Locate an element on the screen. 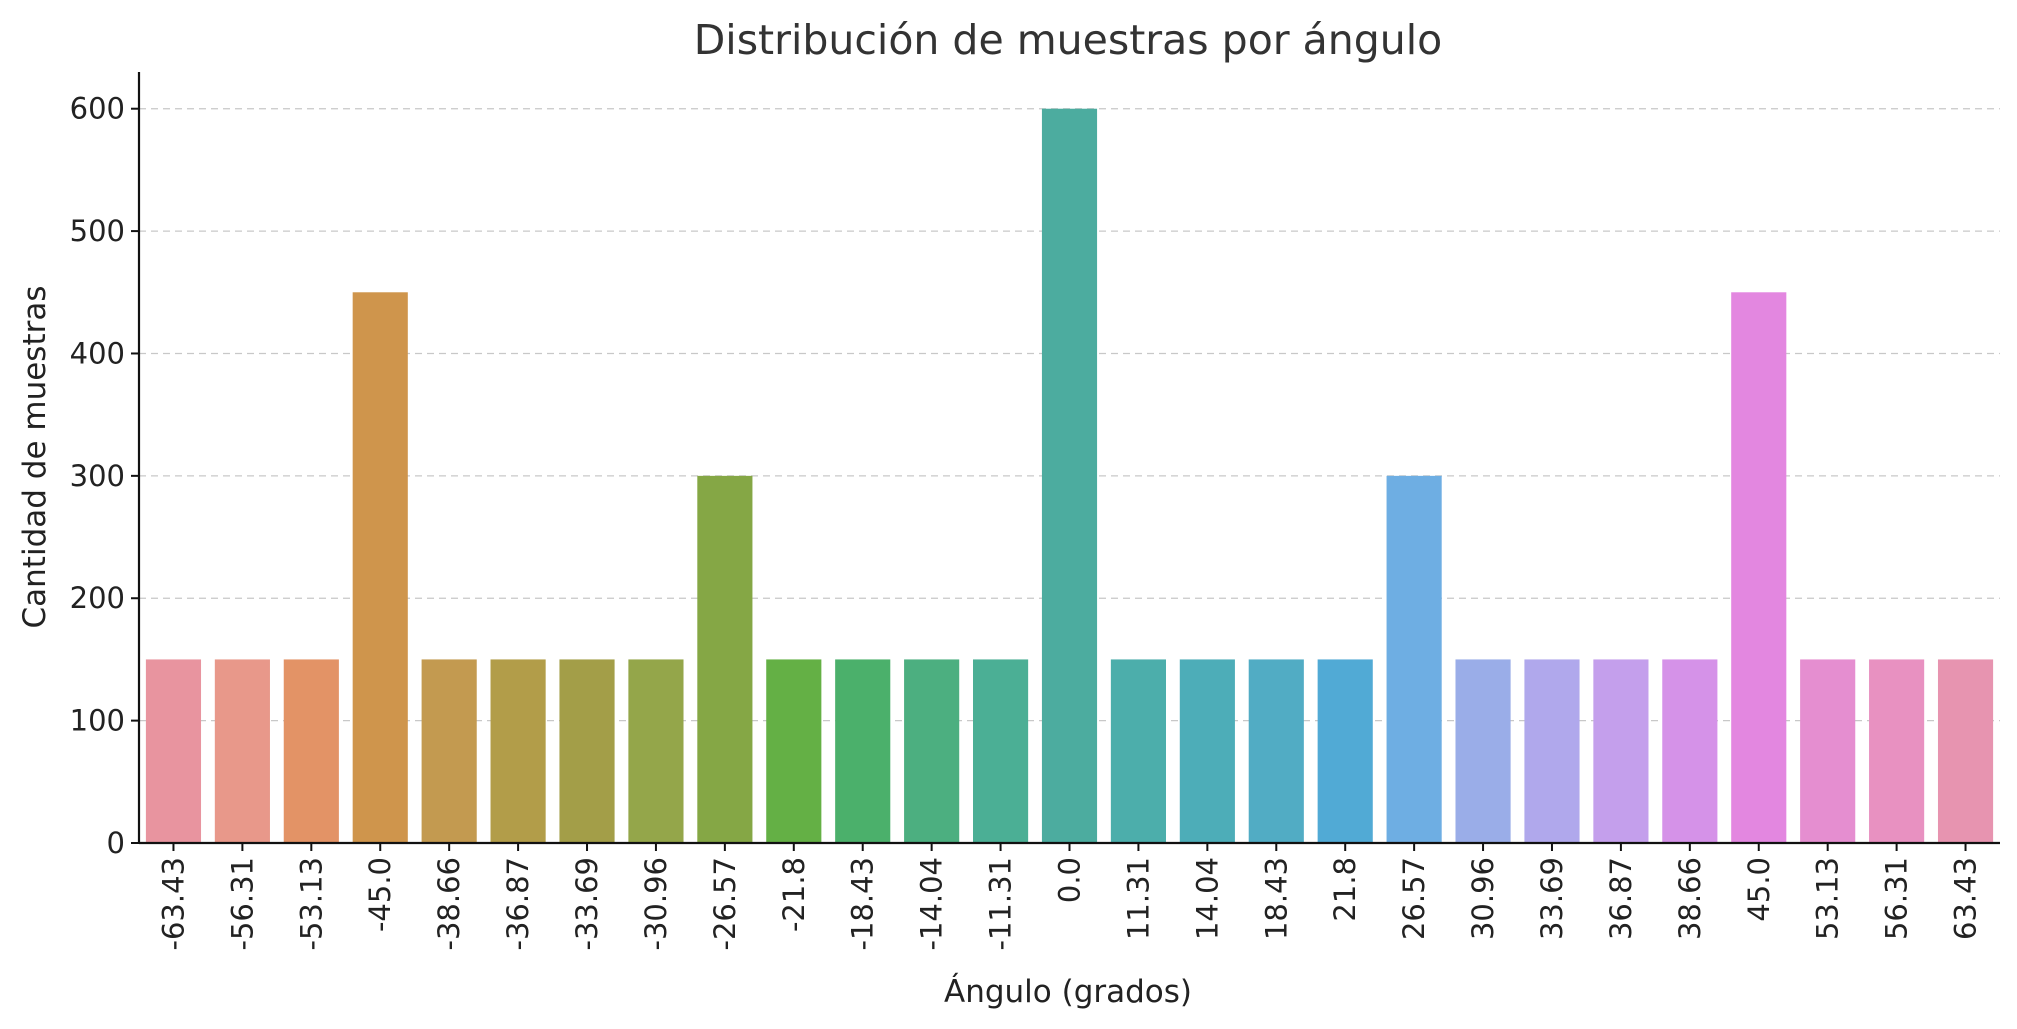  bar-36.87 is located at coordinates (1621, 751).